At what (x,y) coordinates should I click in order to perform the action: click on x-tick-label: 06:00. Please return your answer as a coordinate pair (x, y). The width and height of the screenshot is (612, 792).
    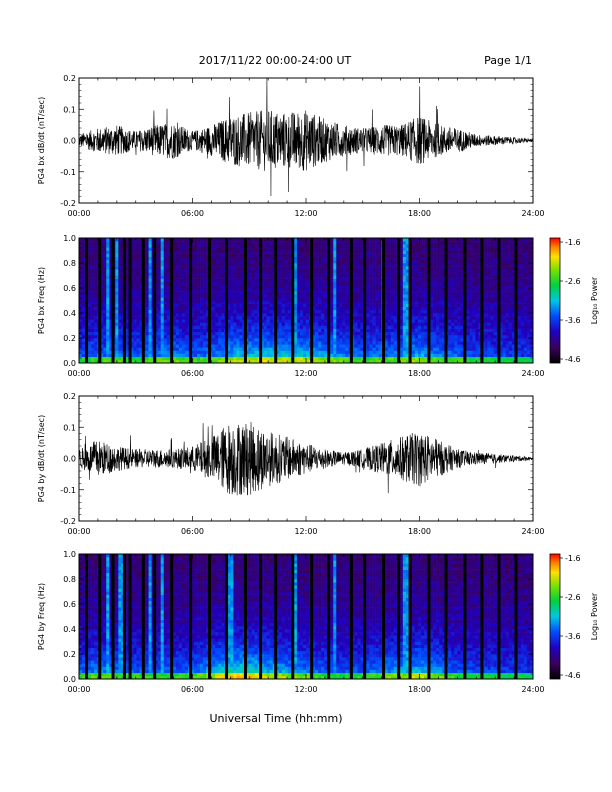
    Looking at the image, I should click on (192, 213).